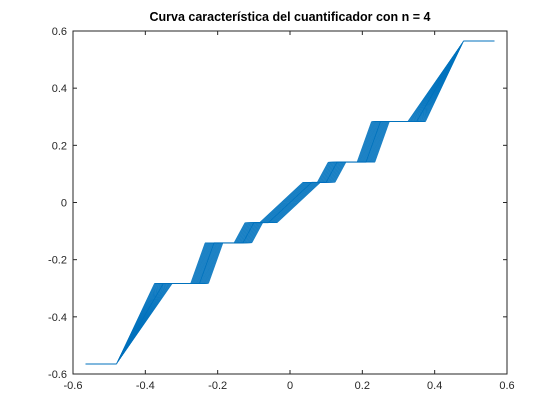  I want to click on x-tick-label: 0.2, so click(362, 386).